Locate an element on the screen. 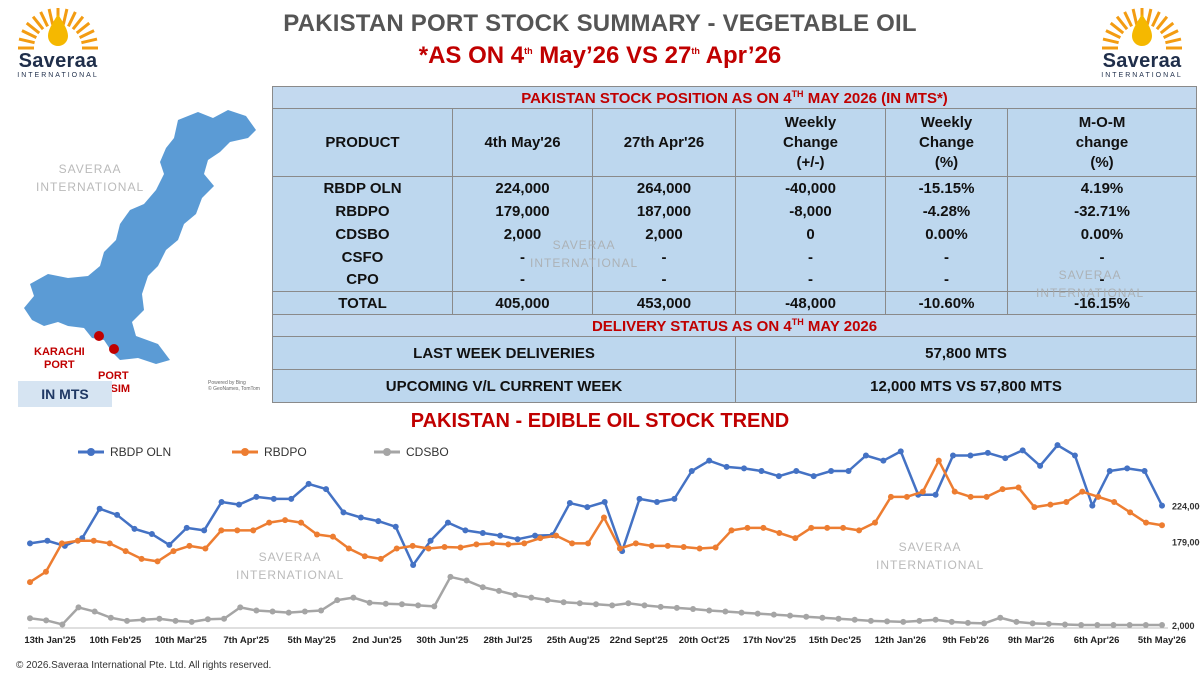  legend-label: RBDP OLN is located at coordinates (140, 452).